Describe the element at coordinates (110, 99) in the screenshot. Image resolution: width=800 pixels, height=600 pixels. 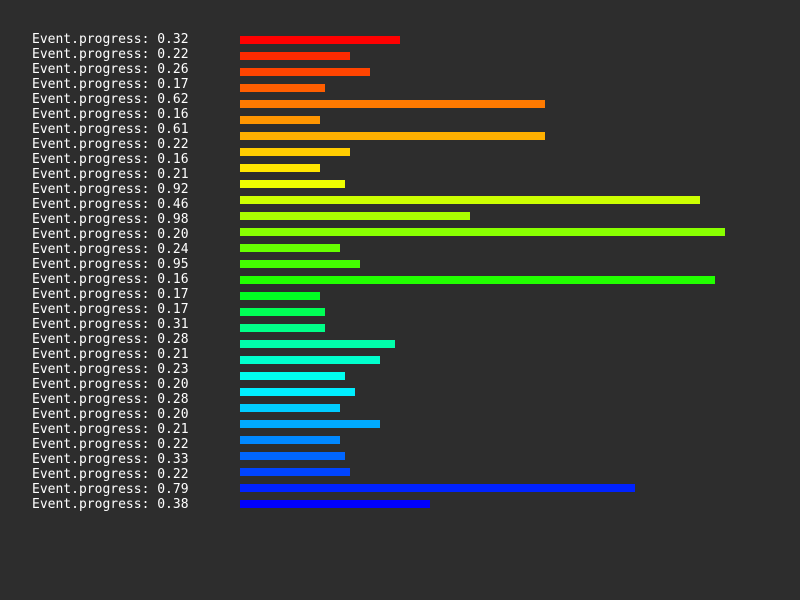
I see `bar-label: Event.progress: 0.62` at that location.